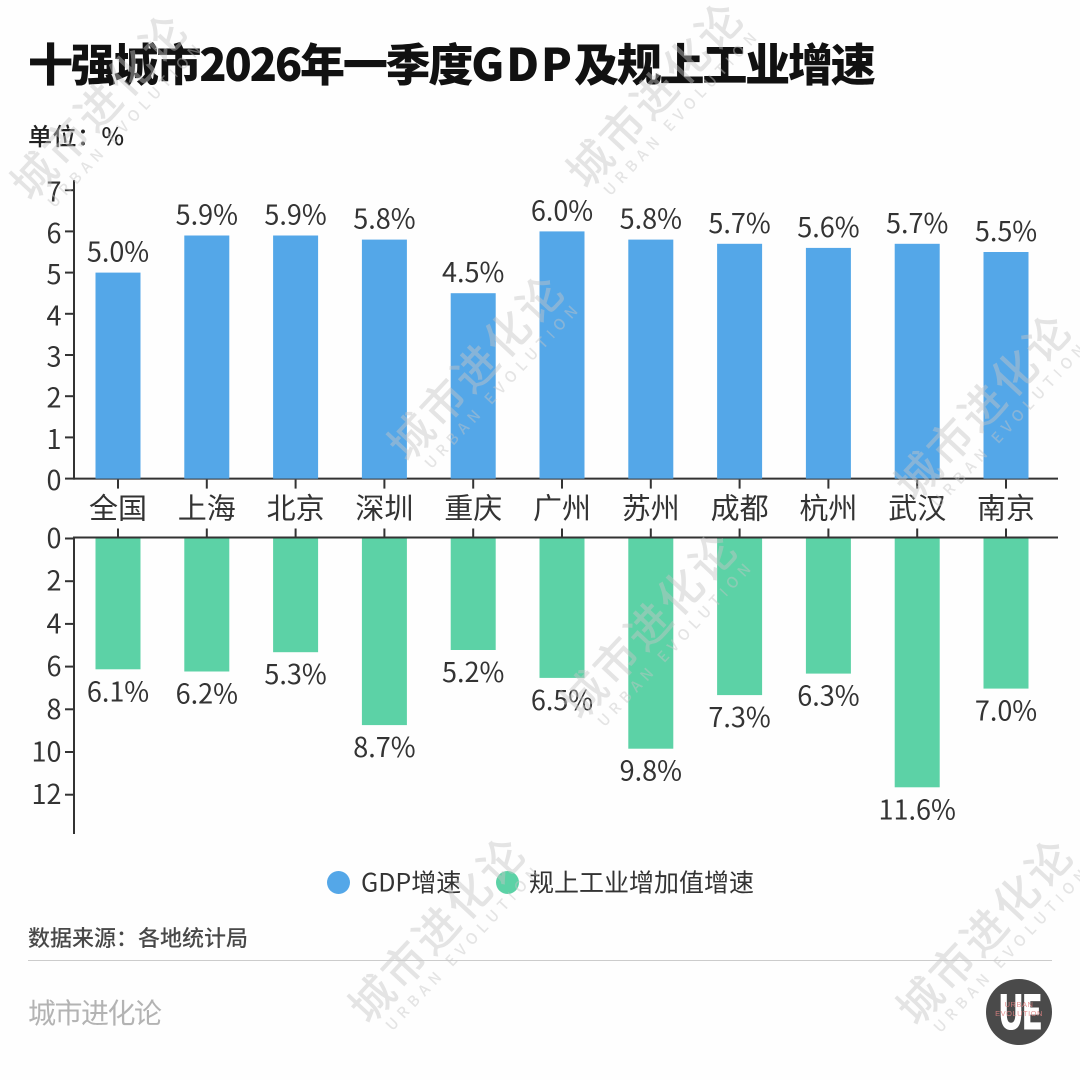 The image size is (1080, 1080). What do you see at coordinates (118, 250) in the screenshot?
I see `svg-text: 5.0%` at bounding box center [118, 250].